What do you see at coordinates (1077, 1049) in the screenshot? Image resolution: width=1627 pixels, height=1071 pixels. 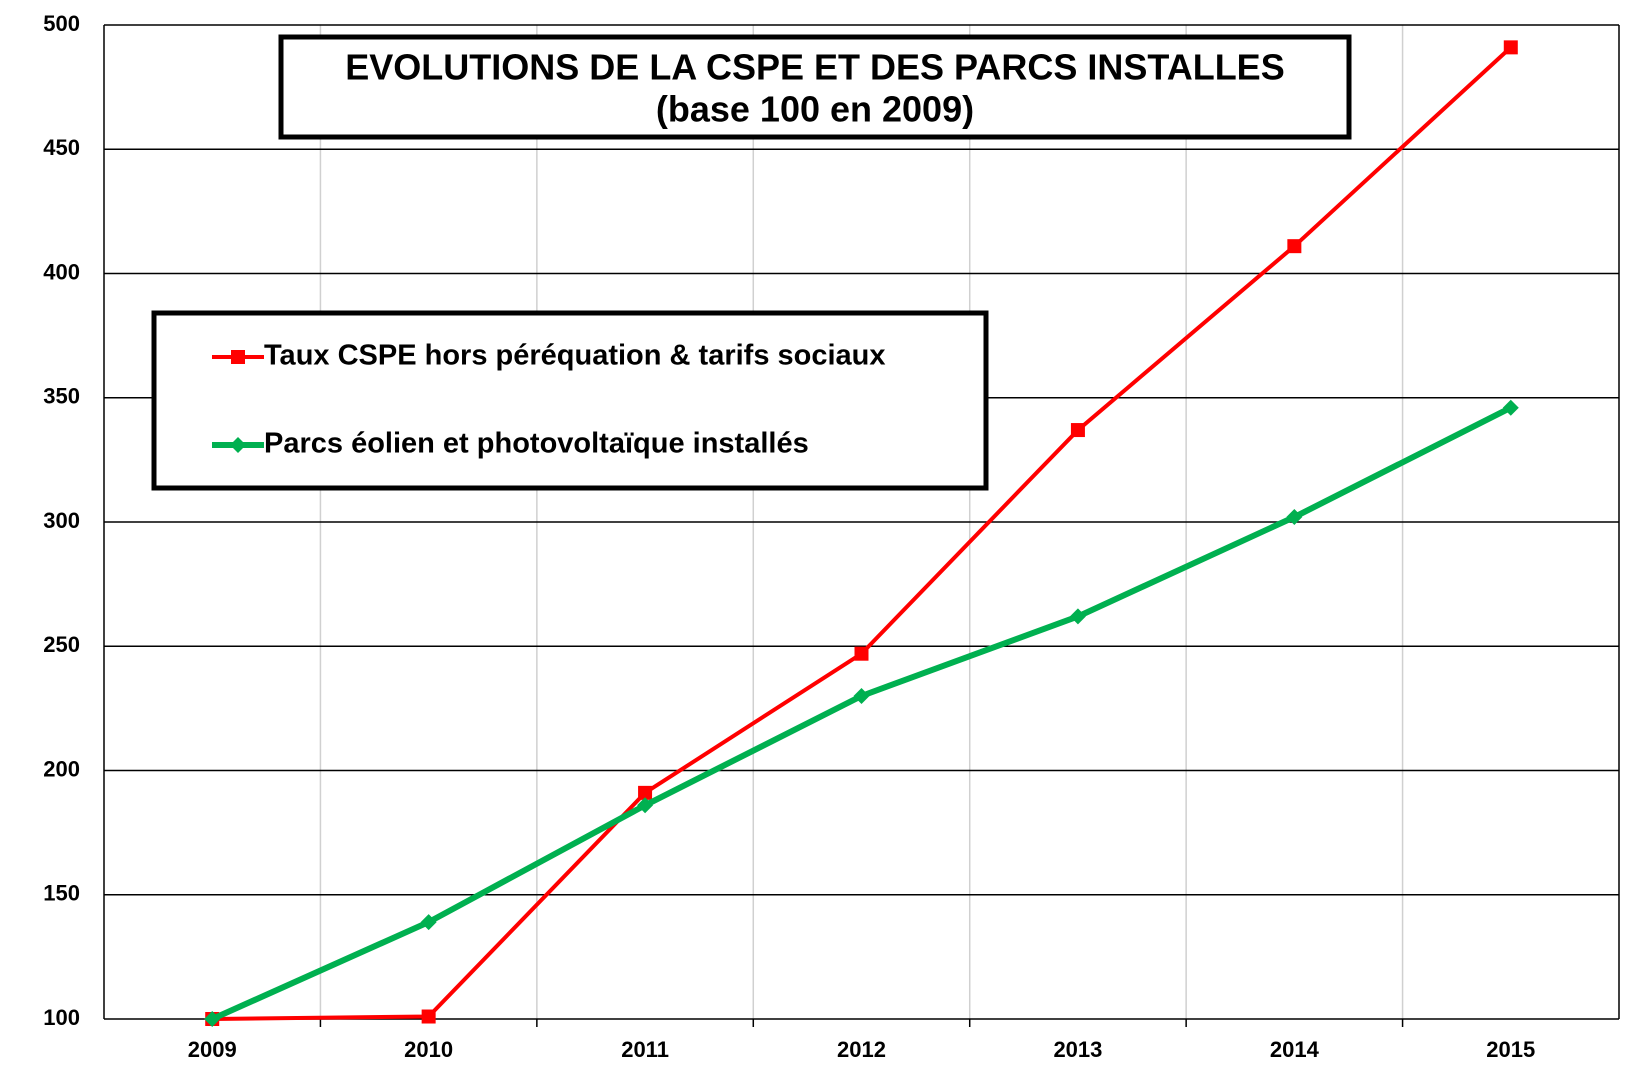 I see `x-tick-label: 2013` at bounding box center [1077, 1049].